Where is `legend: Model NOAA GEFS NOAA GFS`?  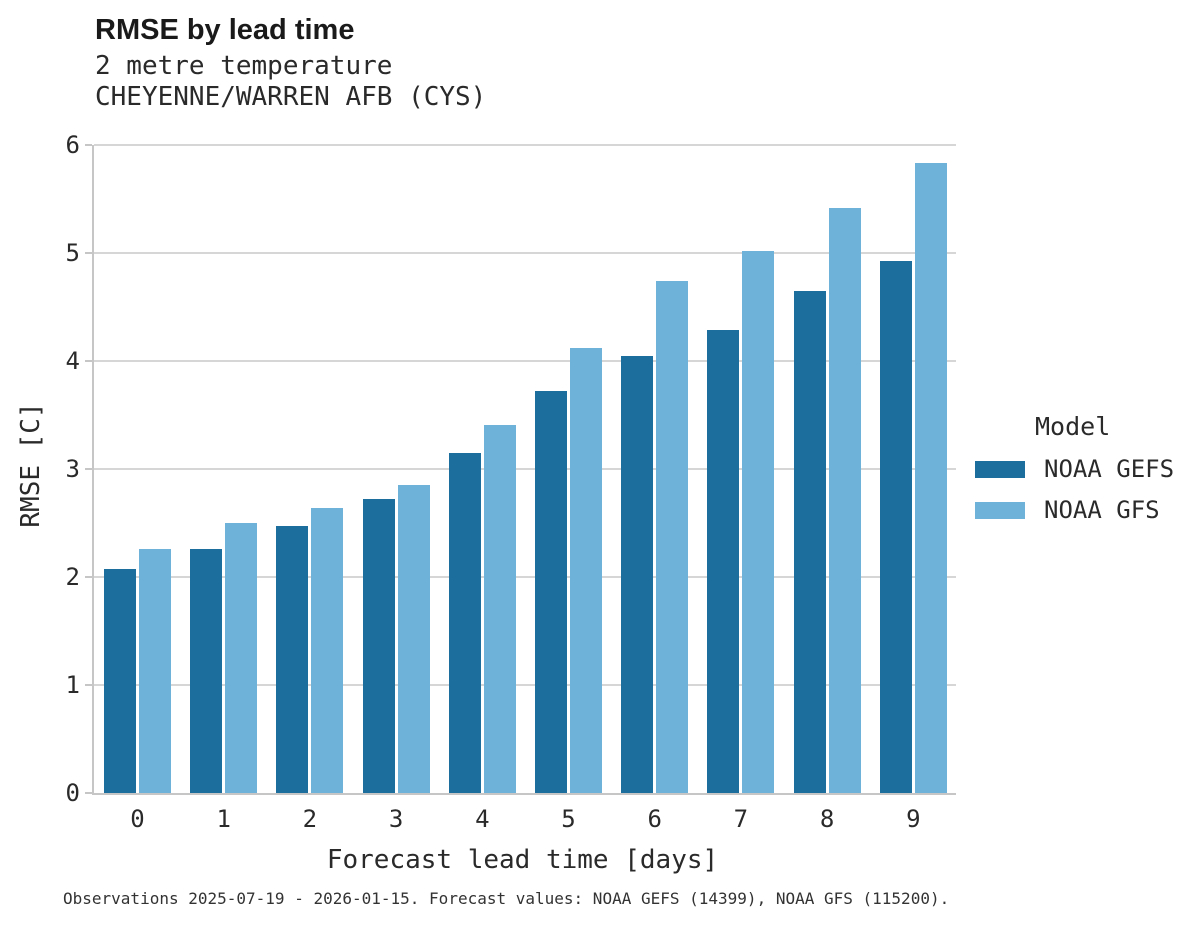
legend: Model NOAA GEFS NOAA GFS is located at coordinates (1074, 474).